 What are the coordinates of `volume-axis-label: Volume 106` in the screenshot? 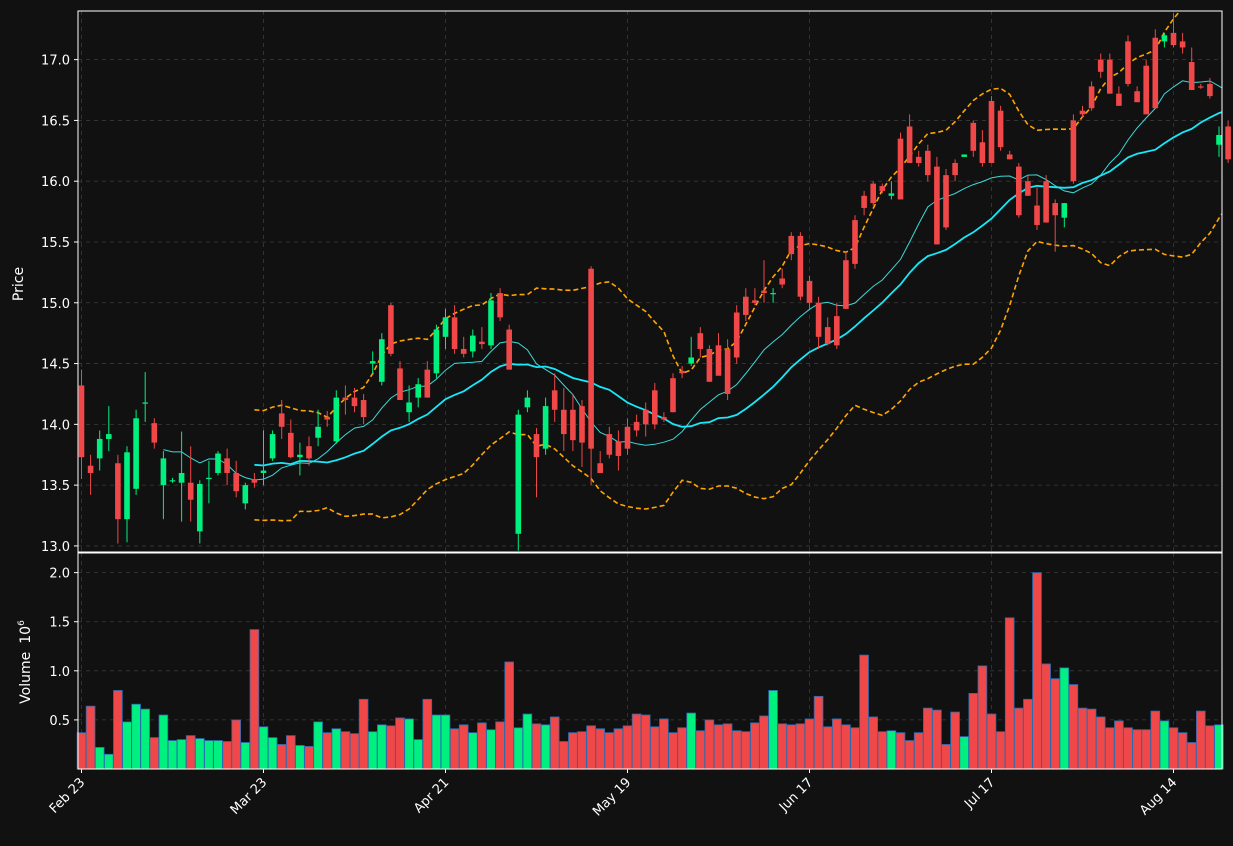 It's located at (25, 662).